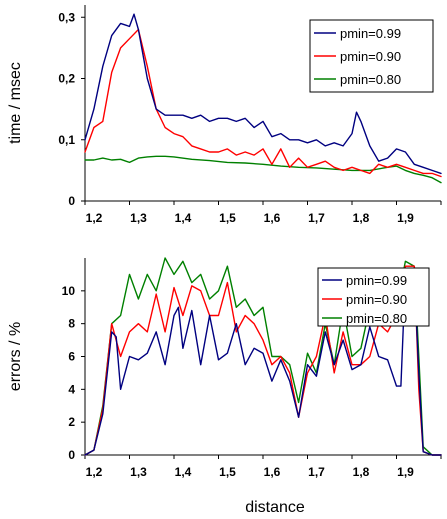 The image size is (447, 519). What do you see at coordinates (71, 357) in the screenshot?
I see `y-tick-label: 6` at bounding box center [71, 357].